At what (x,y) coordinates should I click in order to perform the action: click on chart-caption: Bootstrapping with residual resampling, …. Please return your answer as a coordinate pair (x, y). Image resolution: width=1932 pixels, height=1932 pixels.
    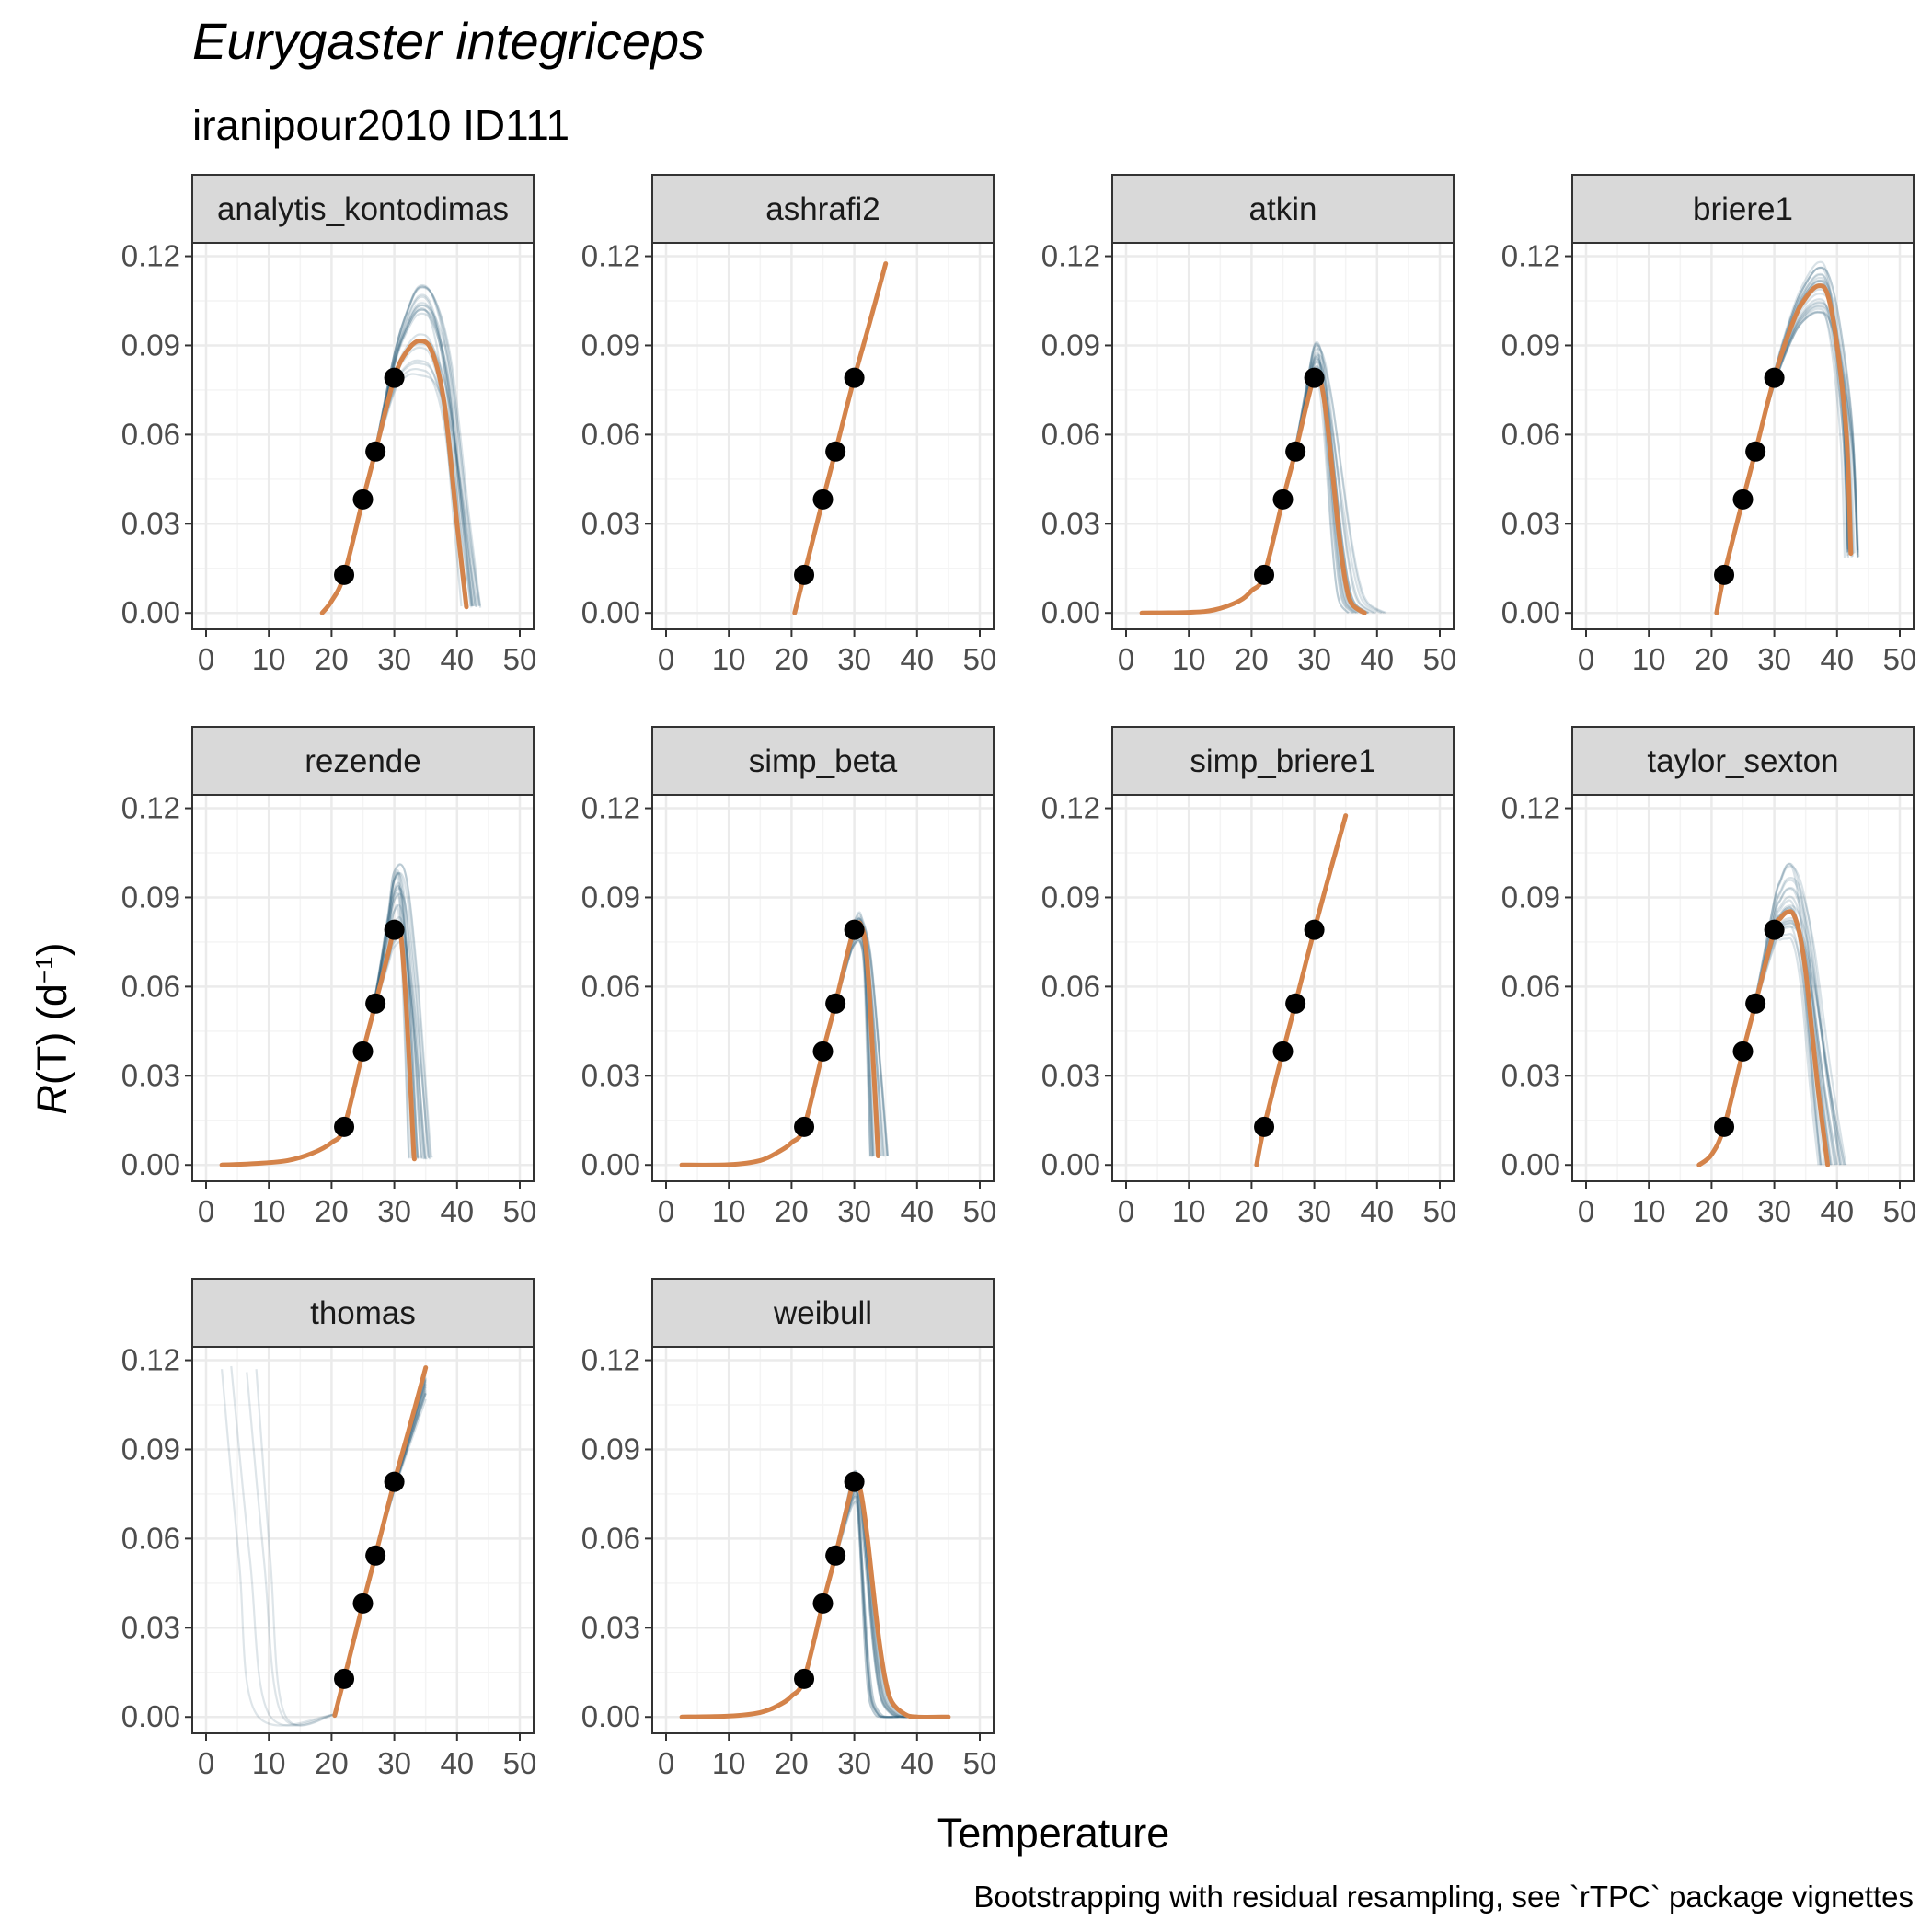
    Looking at the image, I should click on (1443, 1897).